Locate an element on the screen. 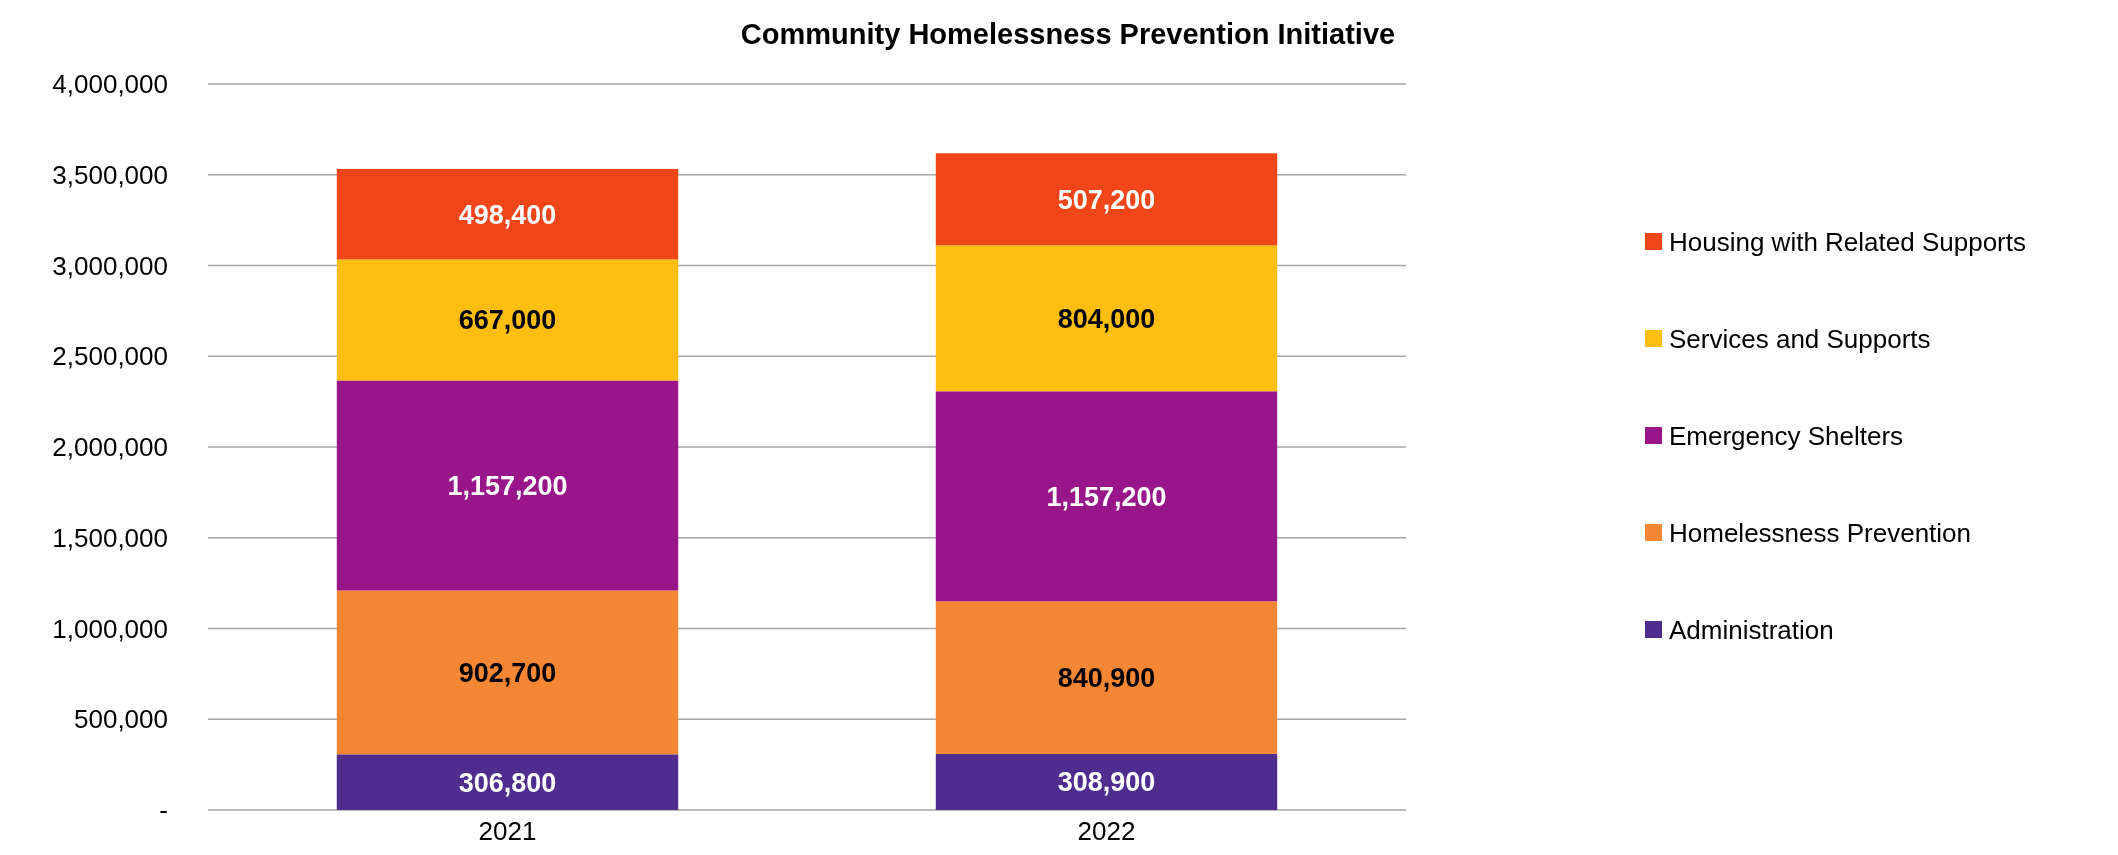 The image size is (2118, 855). y-tick-label: 500,000 is located at coordinates (121, 719).